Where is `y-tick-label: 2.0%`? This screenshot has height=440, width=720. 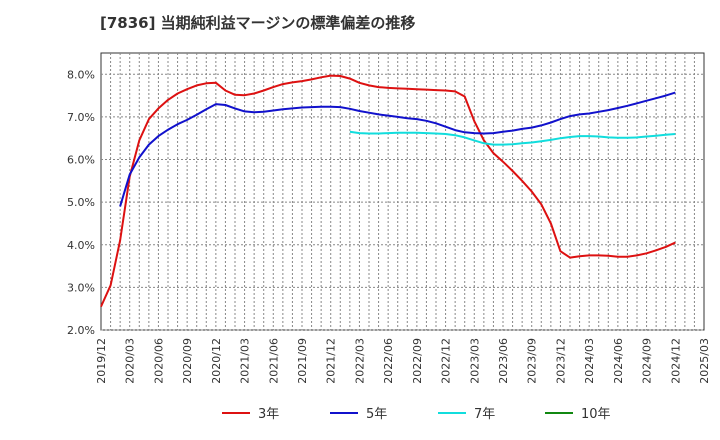
y-tick-label: 2.0% is located at coordinates (81, 330).